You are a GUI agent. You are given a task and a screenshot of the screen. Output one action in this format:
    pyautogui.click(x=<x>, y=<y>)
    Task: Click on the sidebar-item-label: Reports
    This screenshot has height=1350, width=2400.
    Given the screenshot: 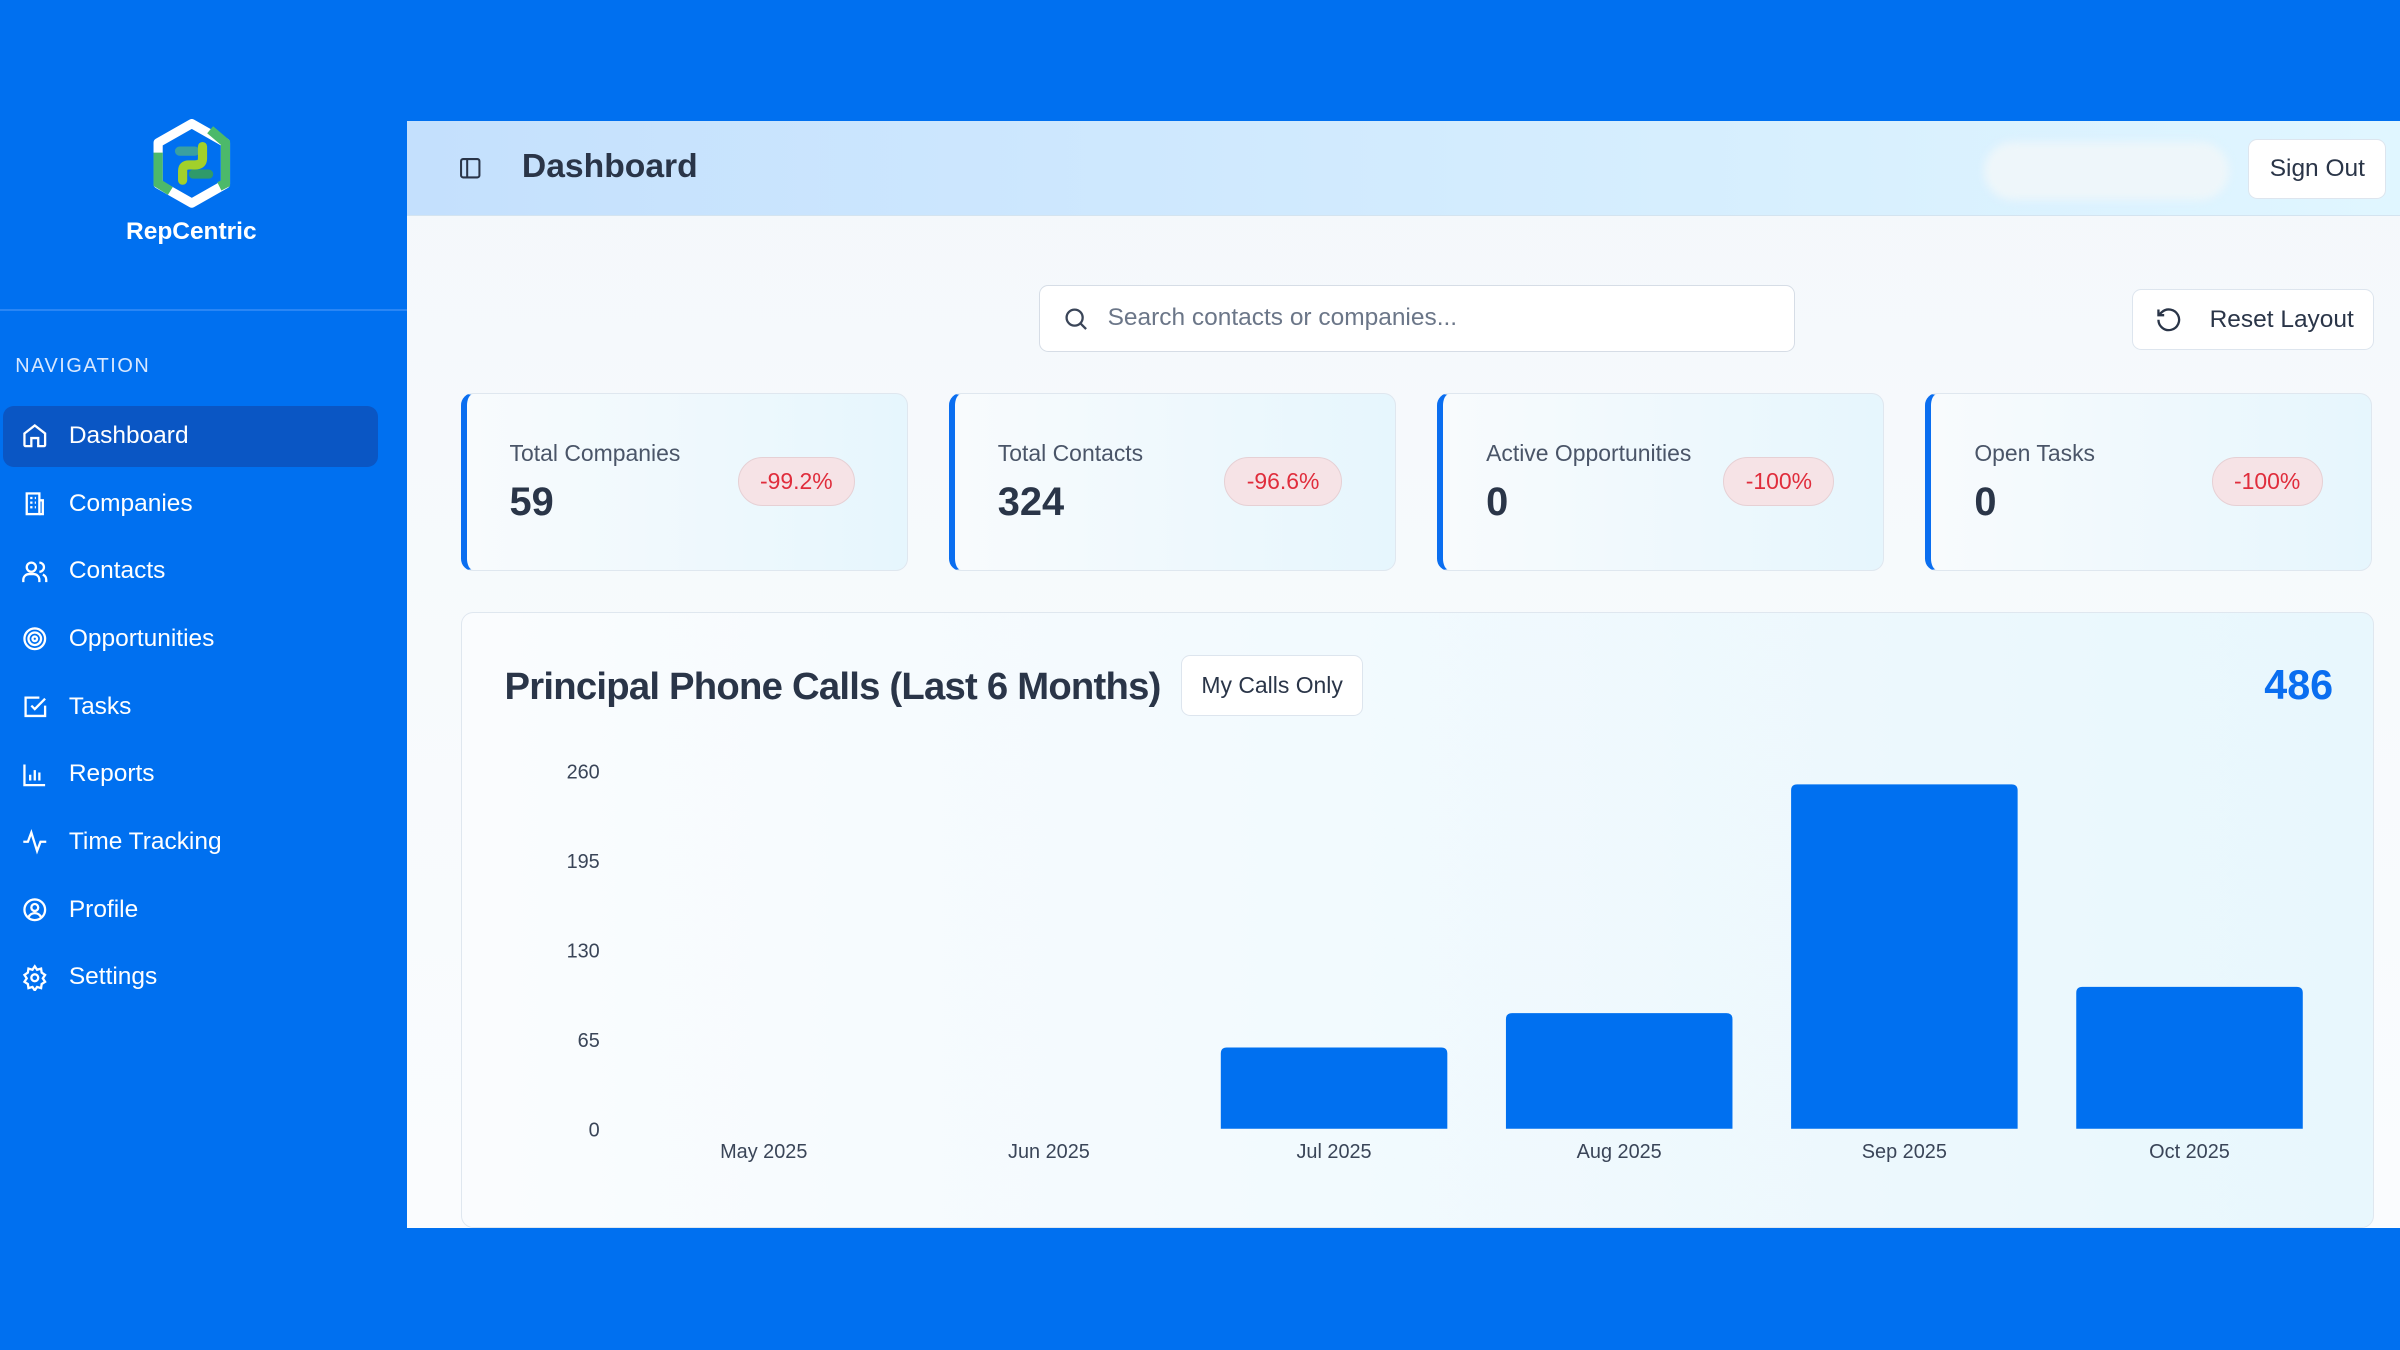 What is the action you would take?
    pyautogui.click(x=111, y=774)
    